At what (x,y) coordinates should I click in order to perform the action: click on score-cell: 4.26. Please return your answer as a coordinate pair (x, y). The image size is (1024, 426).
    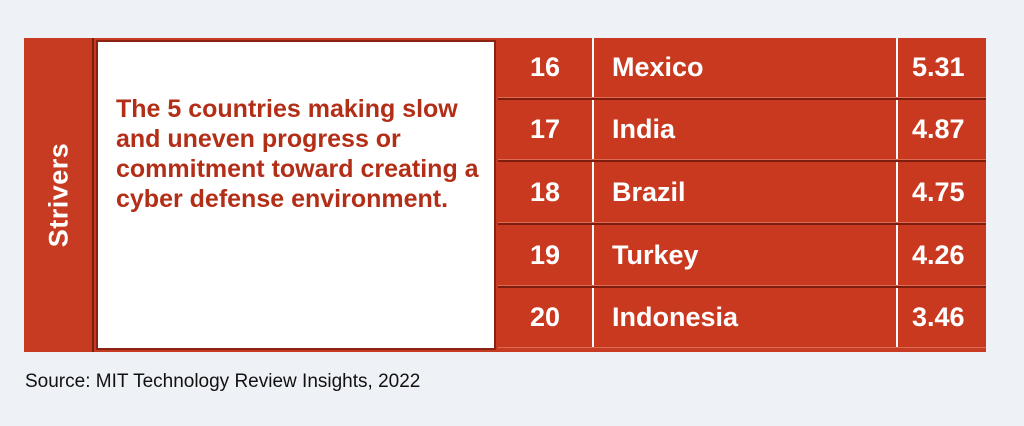
    Looking at the image, I should click on (938, 254).